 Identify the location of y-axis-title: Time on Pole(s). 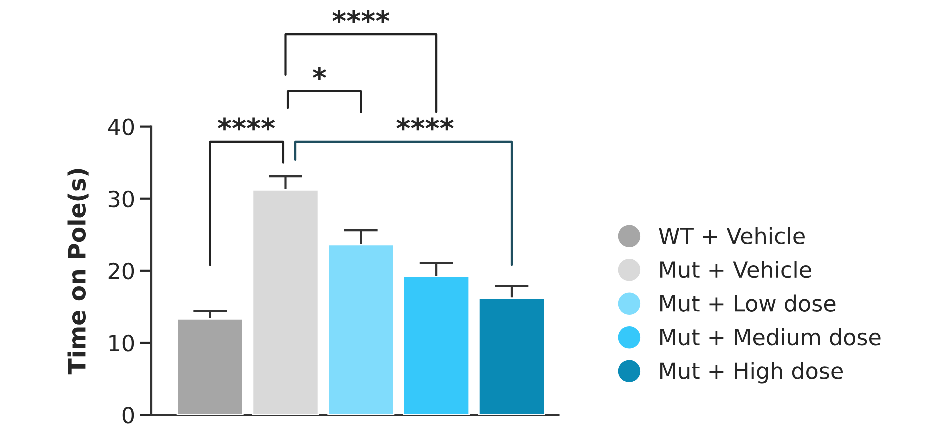
(78, 272).